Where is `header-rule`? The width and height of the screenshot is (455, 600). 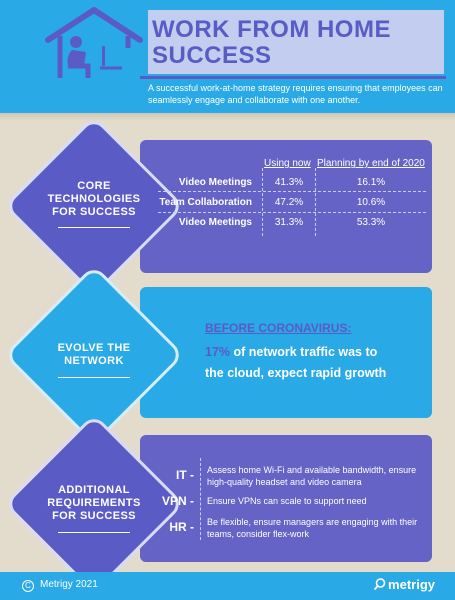
header-rule is located at coordinates (293, 77).